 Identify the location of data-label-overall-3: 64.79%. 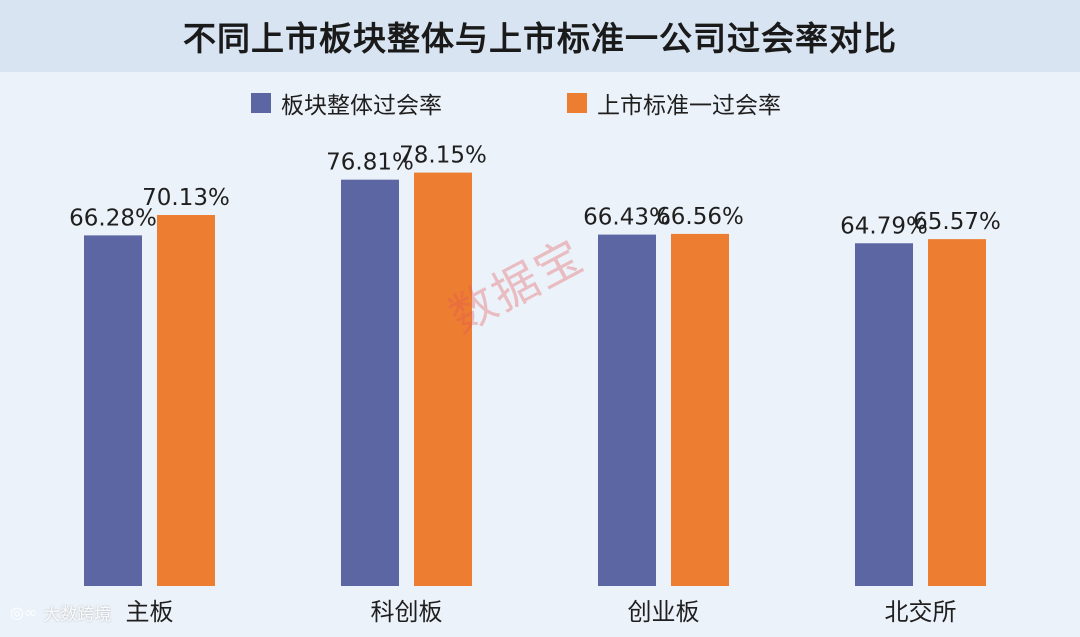
(884, 226).